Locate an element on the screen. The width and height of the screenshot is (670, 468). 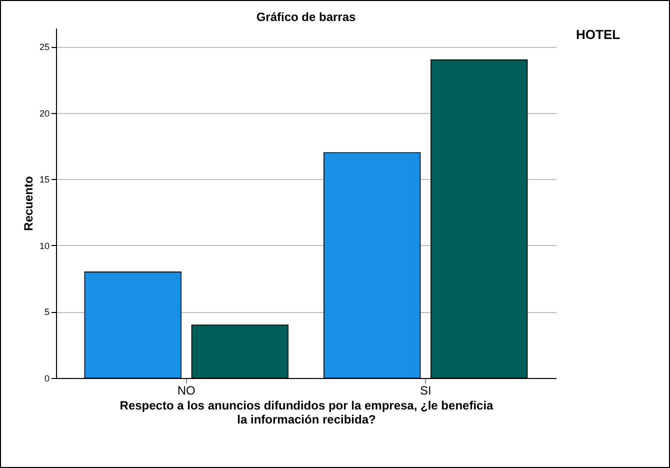
legend-title: HOTEL is located at coordinates (598, 34).